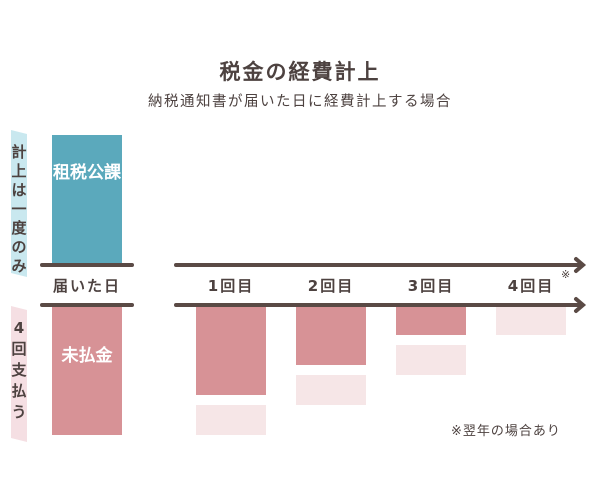 The width and height of the screenshot is (600, 500). I want to click on upper-strip, so click(19, 203).